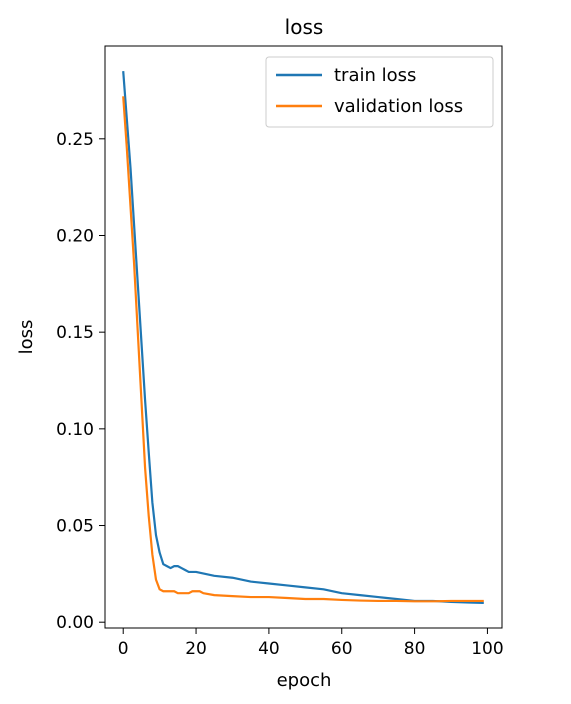  I want to click on y-tick-label: 0.00, so click(75, 623).